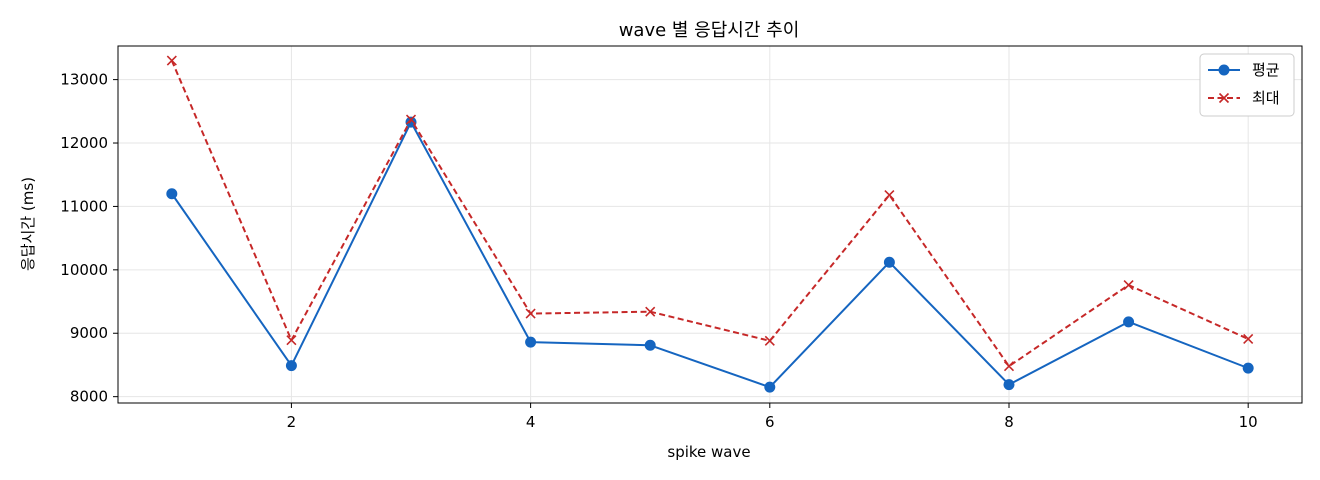  What do you see at coordinates (1247, 85) in the screenshot?
I see `legend-box` at bounding box center [1247, 85].